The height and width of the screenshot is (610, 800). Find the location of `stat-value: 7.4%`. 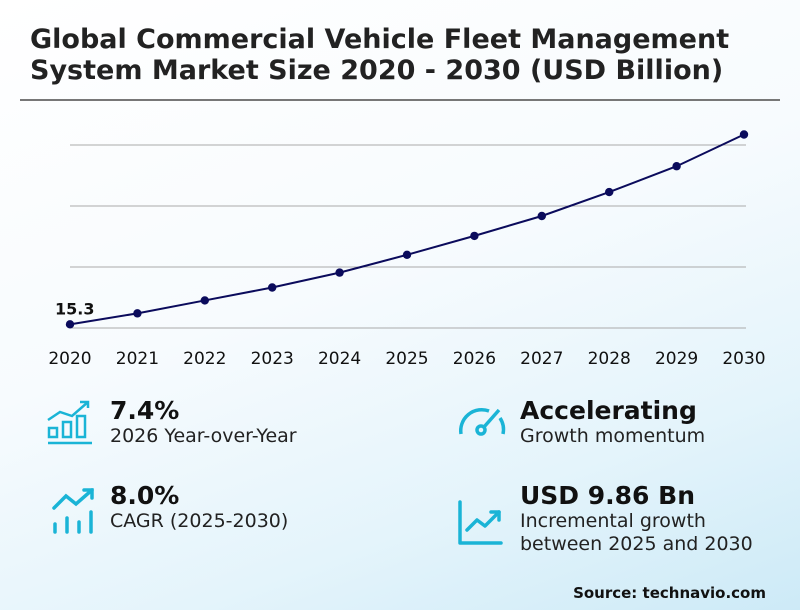

stat-value: 7.4% is located at coordinates (145, 410).